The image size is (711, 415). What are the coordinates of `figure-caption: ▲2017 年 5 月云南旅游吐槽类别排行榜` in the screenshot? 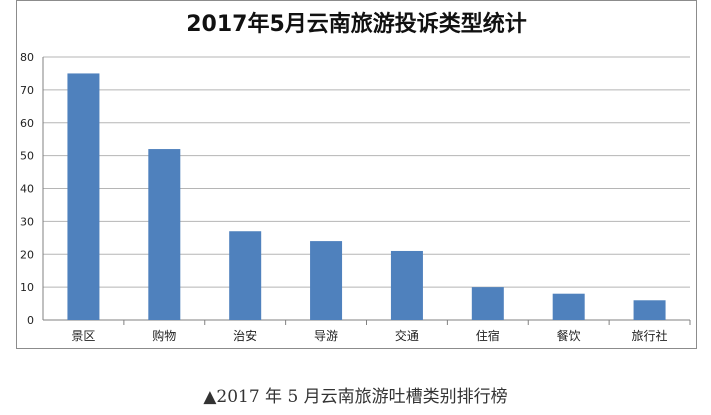 It's located at (355, 397).